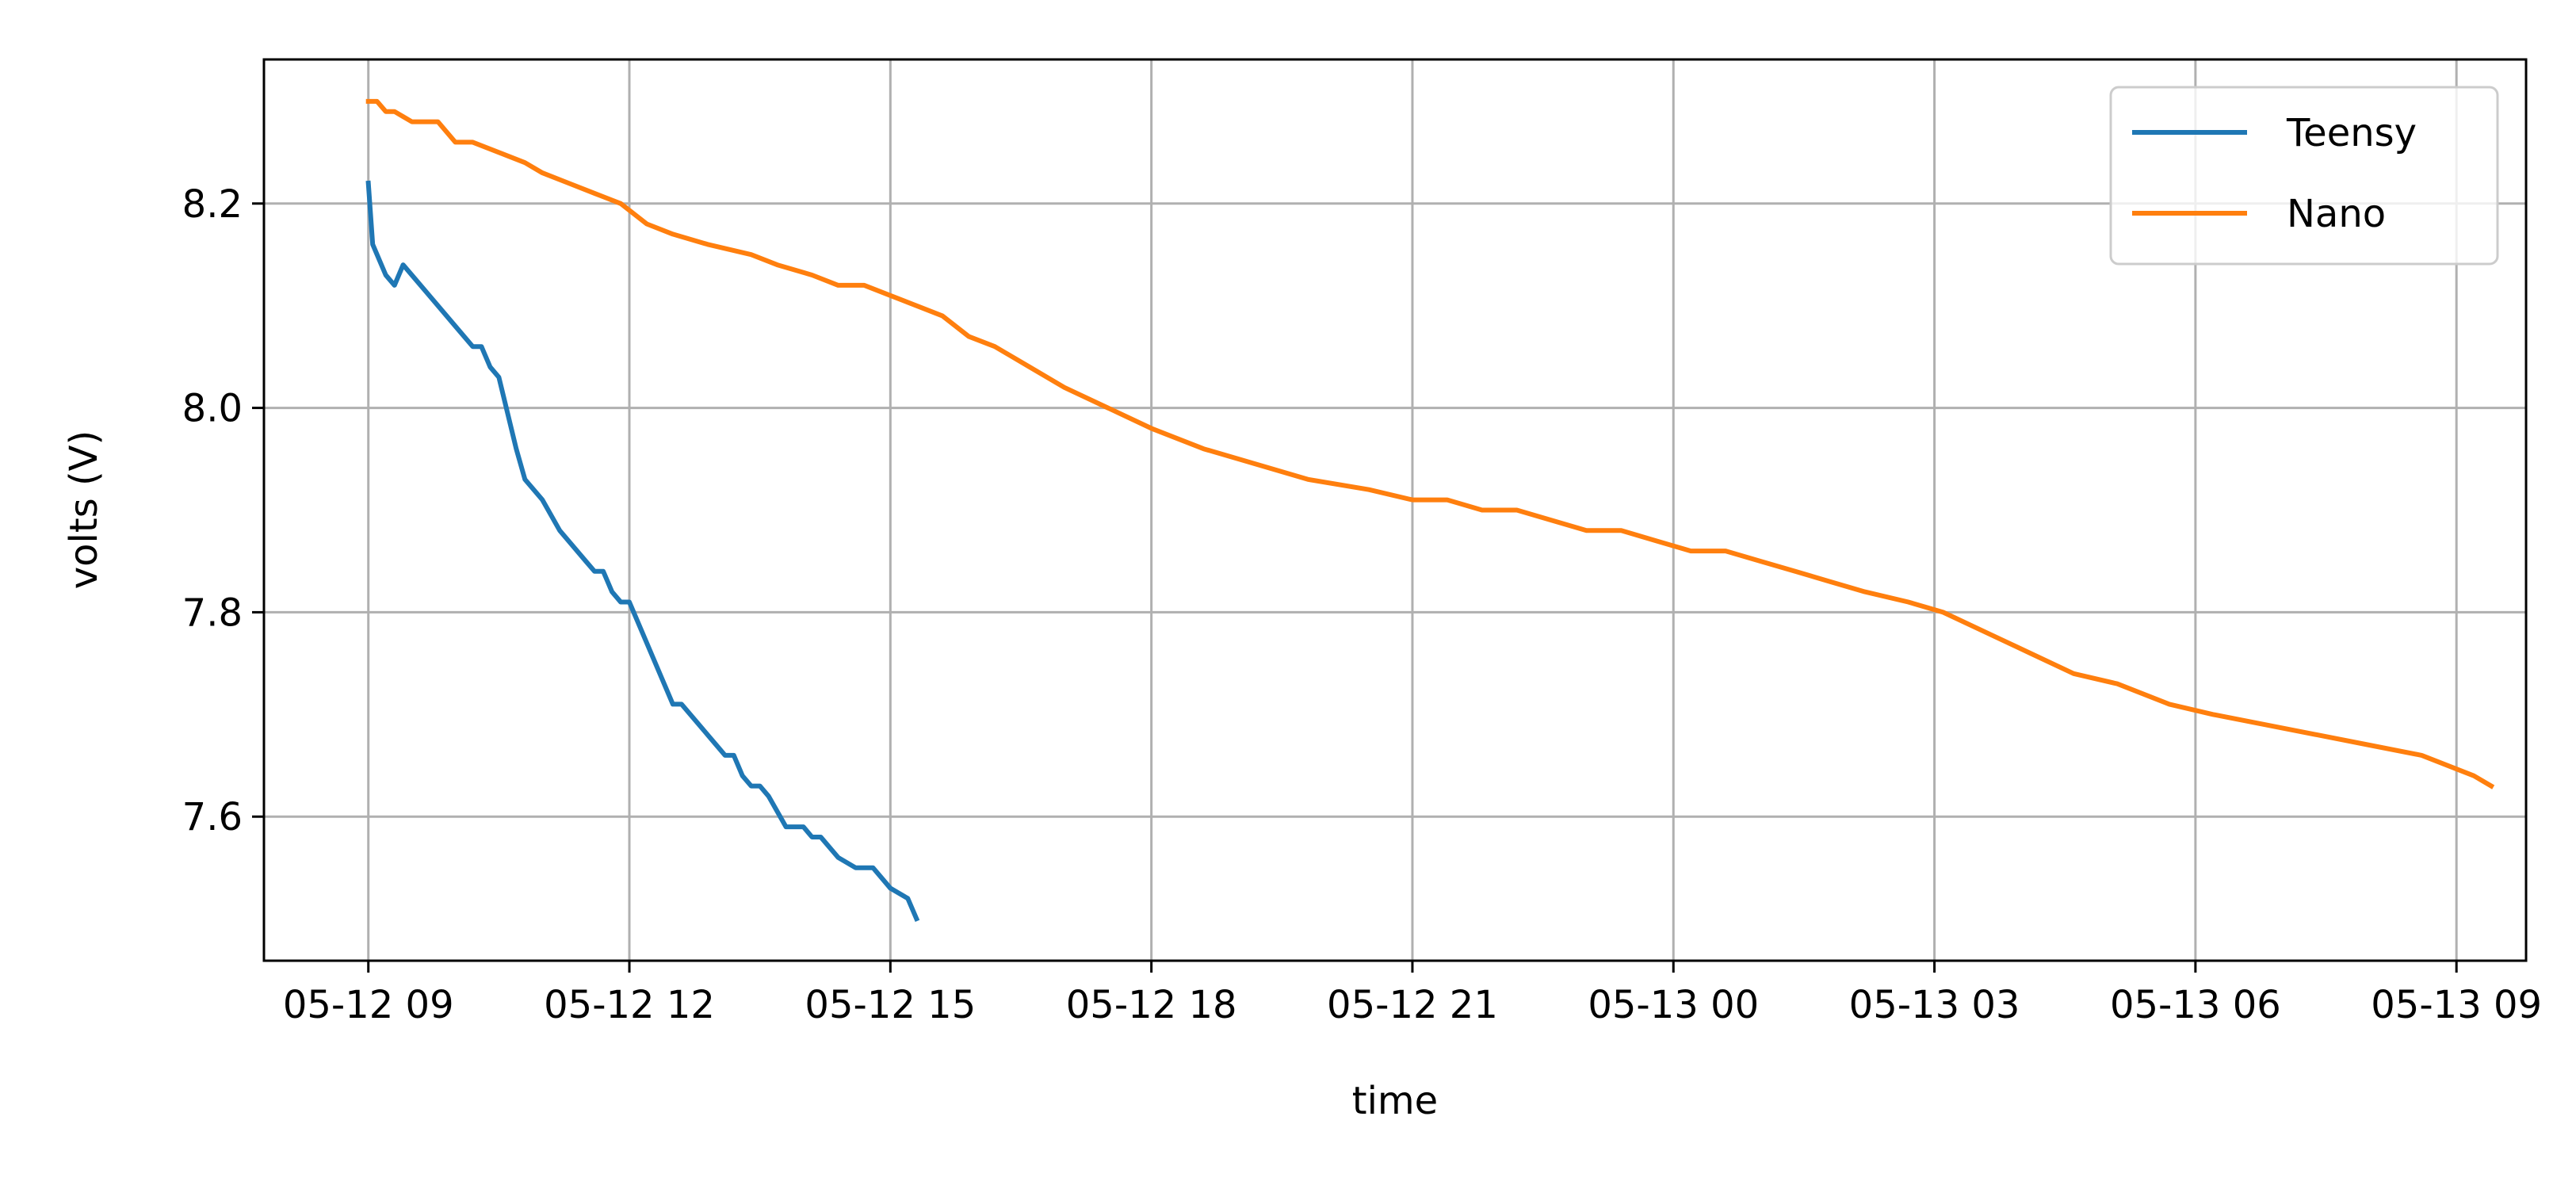 The width and height of the screenshot is (2576, 1189). Describe the element at coordinates (2195, 1005) in the screenshot. I see `x-tick-label: 05-13 06` at that location.